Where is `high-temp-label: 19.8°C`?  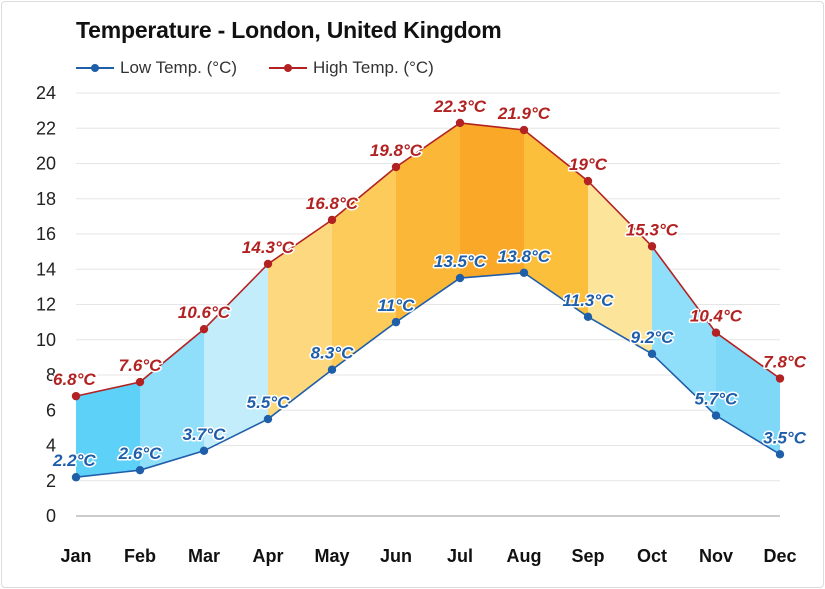
high-temp-label: 19.8°C is located at coordinates (396, 150).